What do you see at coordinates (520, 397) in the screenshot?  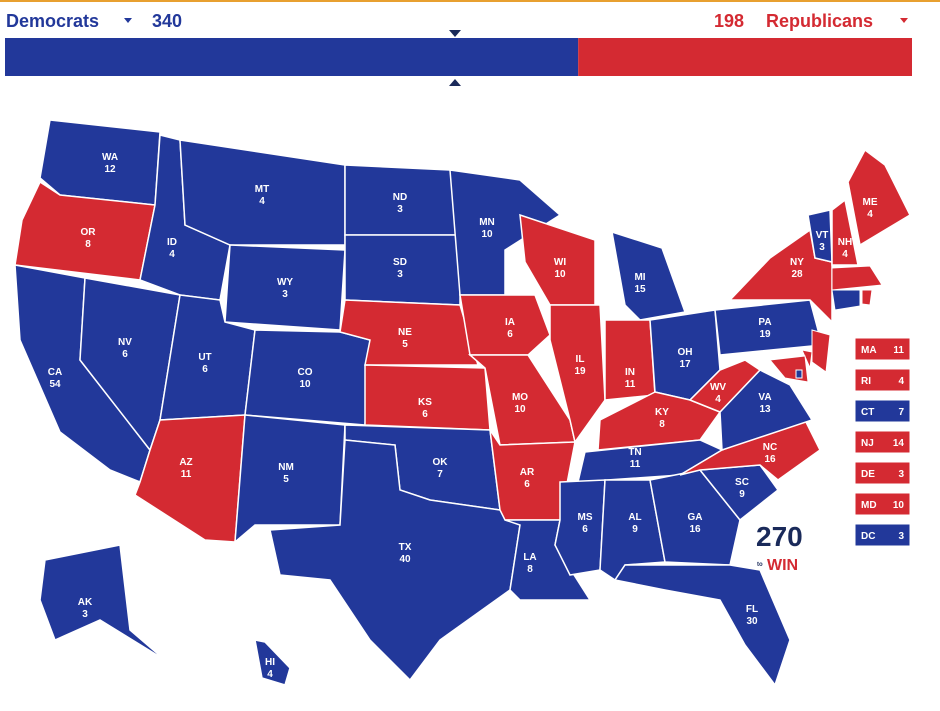 I see `state-abbr: MO` at bounding box center [520, 397].